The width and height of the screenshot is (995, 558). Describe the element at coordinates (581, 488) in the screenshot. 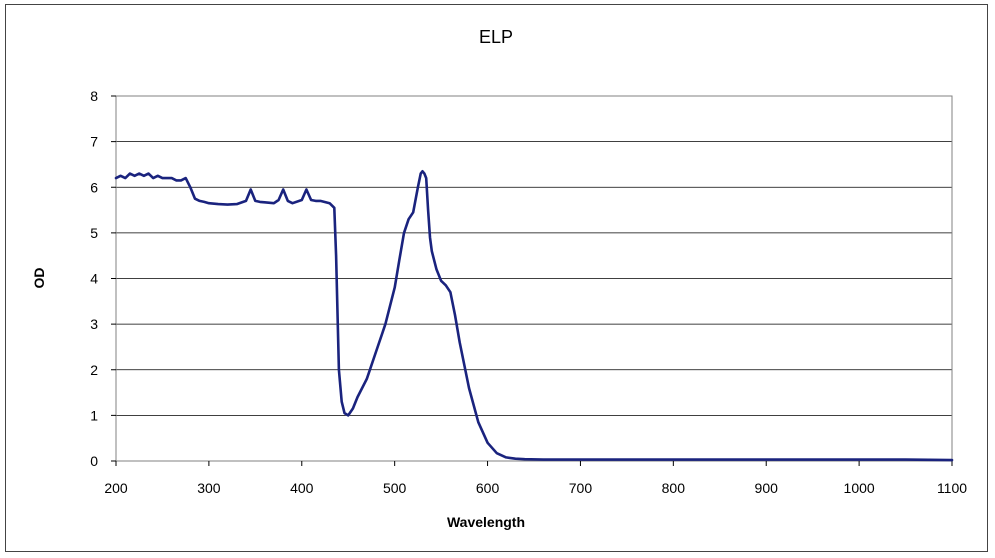

I see `x-tick-label: 700` at that location.